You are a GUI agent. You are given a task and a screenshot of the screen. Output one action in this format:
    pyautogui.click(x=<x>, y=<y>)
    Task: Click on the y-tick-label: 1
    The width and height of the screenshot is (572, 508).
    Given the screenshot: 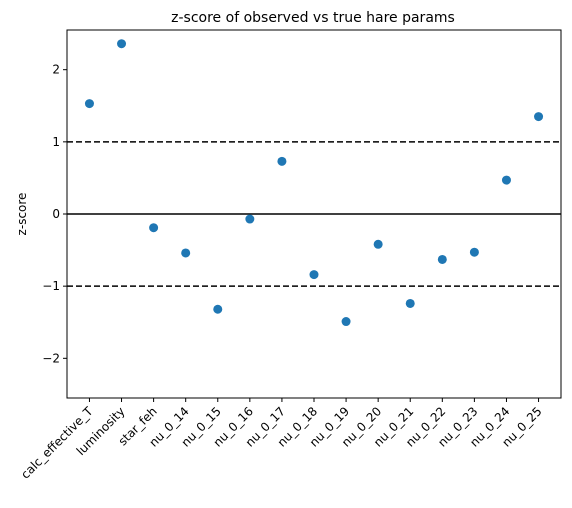 What is the action you would take?
    pyautogui.click(x=56, y=142)
    